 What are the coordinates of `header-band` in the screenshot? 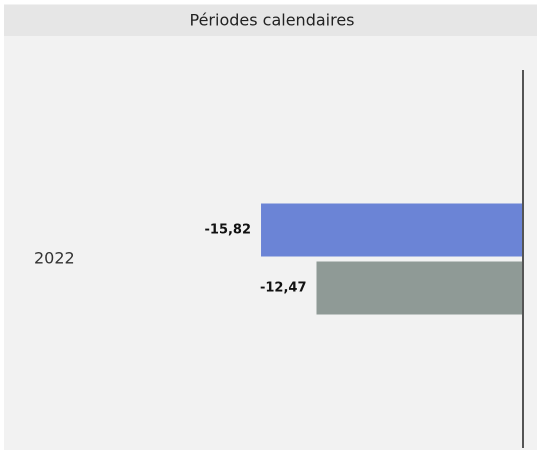 It's located at (270, 20).